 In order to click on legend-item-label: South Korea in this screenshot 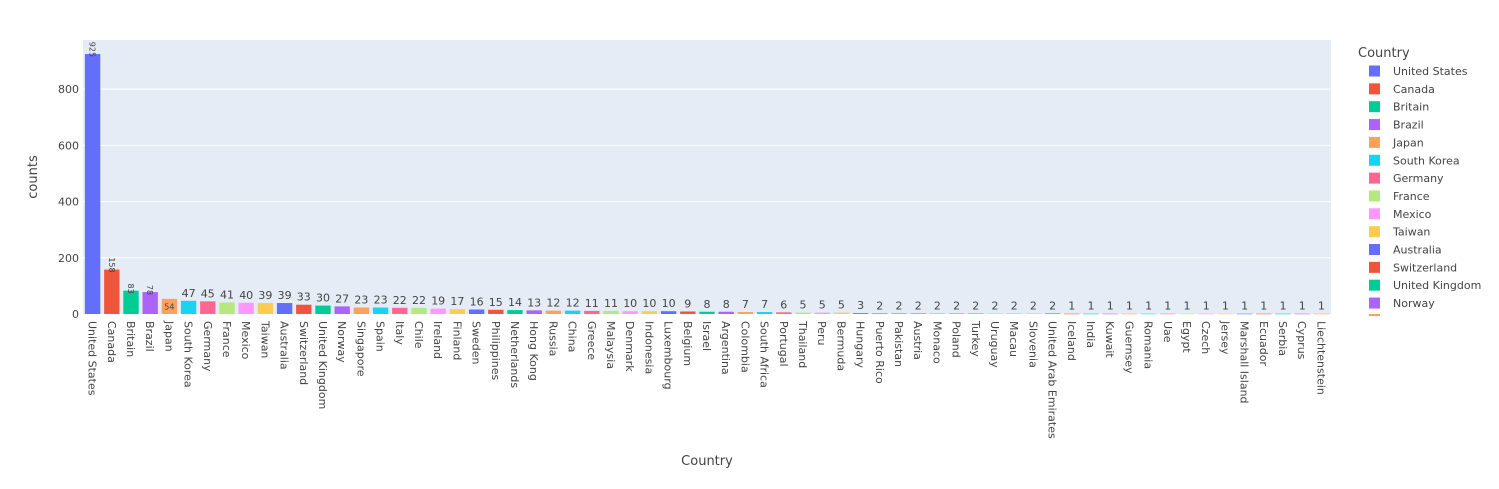, I will do `click(1426, 160)`.